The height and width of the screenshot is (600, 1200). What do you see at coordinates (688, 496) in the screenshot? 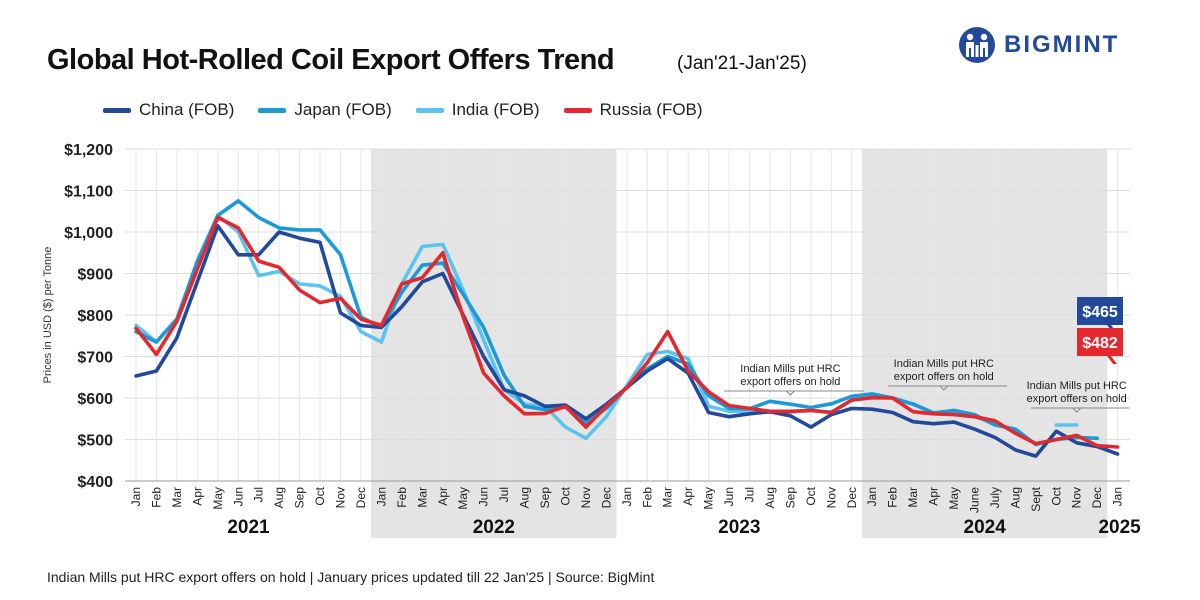
I see `x-tick-label: Apr` at bounding box center [688, 496].